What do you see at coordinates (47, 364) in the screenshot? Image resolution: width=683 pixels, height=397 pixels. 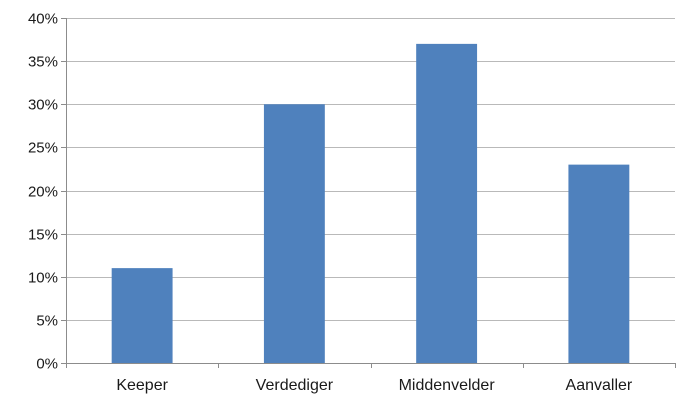 I see `y-tick-label: 0%` at bounding box center [47, 364].